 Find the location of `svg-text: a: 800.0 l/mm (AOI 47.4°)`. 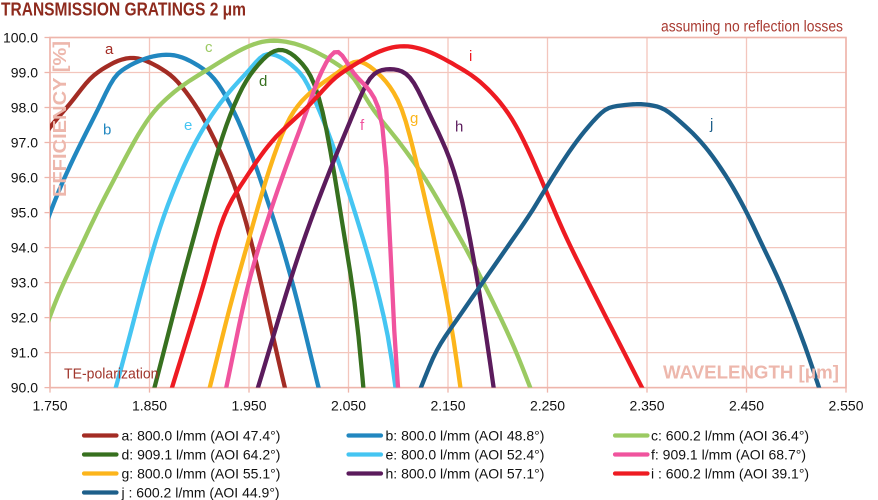

svg-text: a: 800.0 l/mm (AOI 47.4°) is located at coordinates (201, 435).